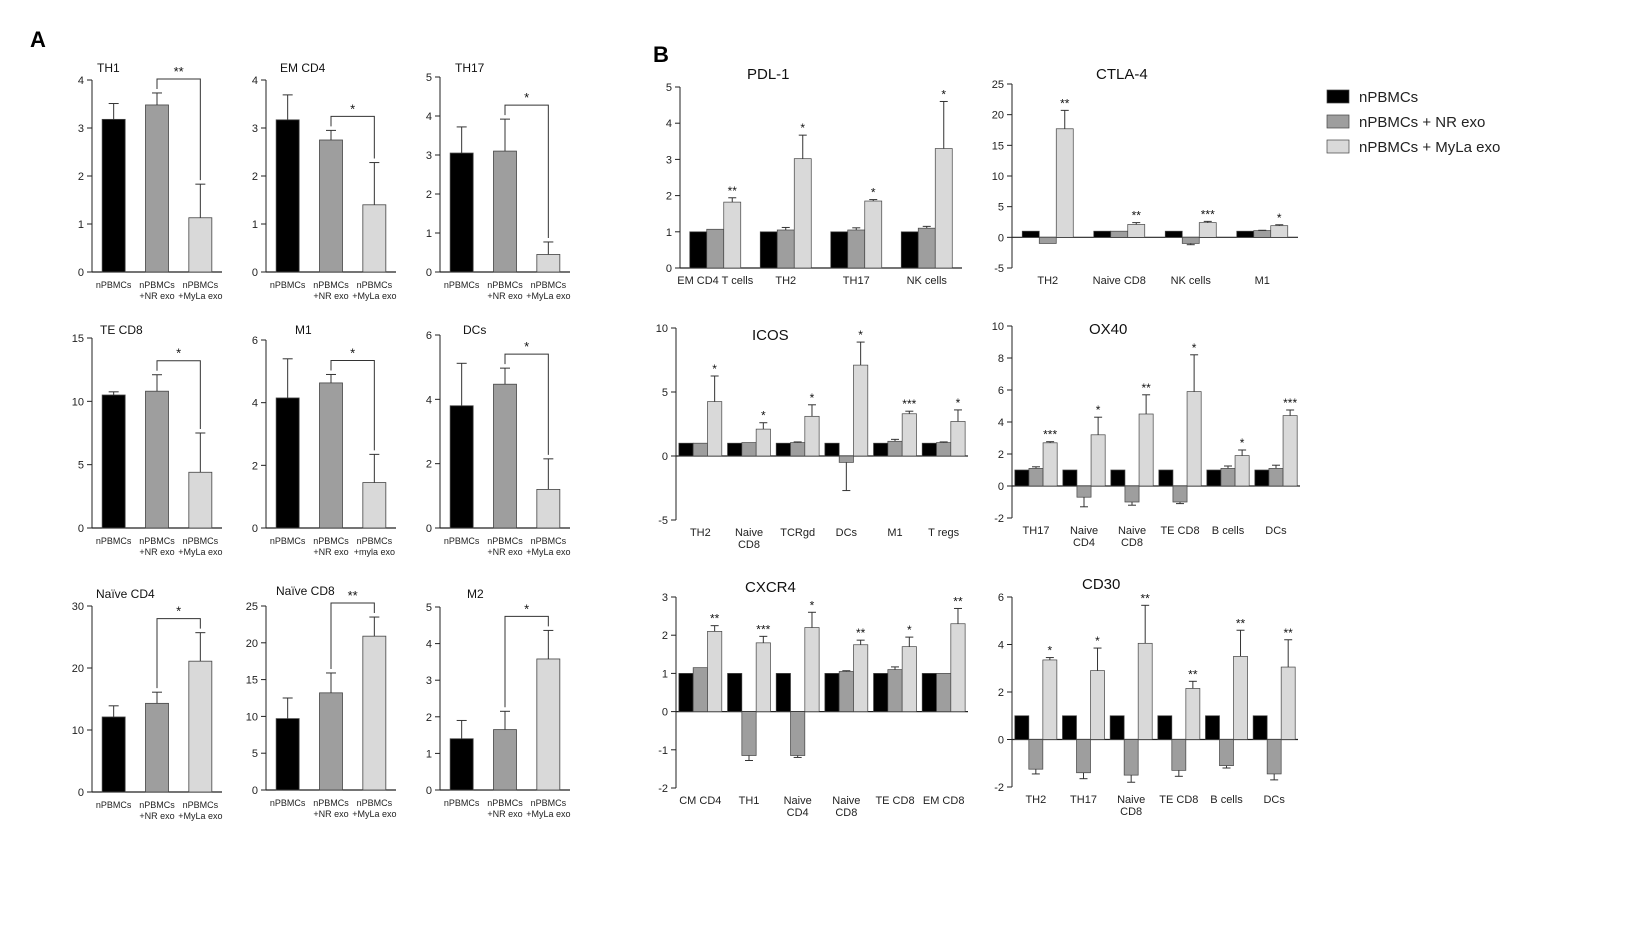 Image resolution: width=1647 pixels, height=931 pixels. What do you see at coordinates (252, 681) in the screenshot?
I see `y-tick-label: 15` at bounding box center [252, 681].